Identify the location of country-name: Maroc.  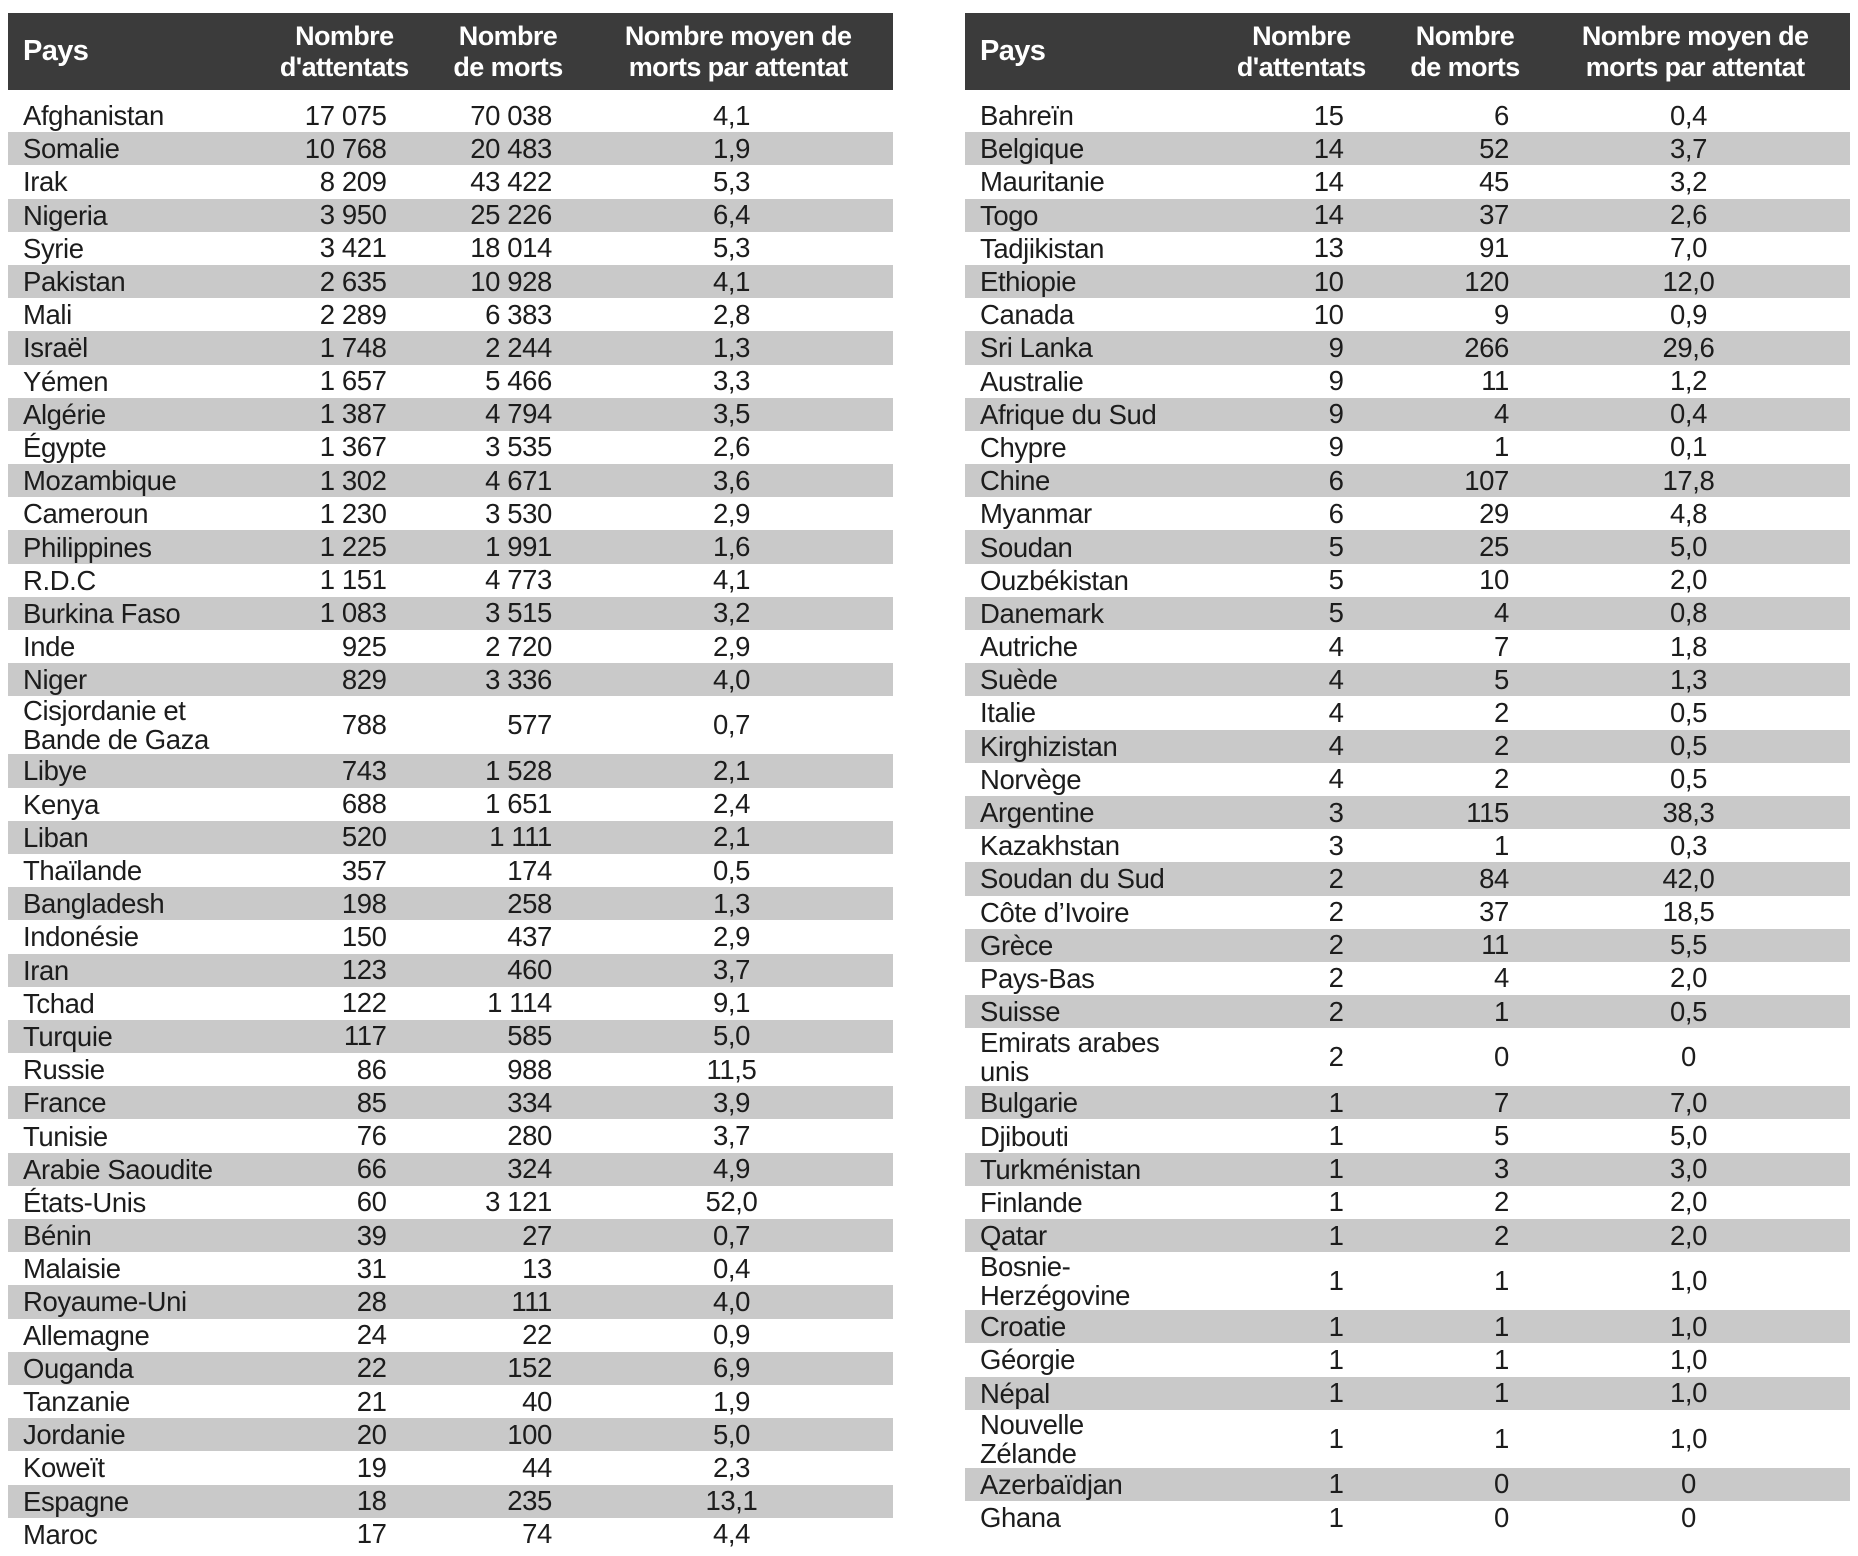
(60, 1534).